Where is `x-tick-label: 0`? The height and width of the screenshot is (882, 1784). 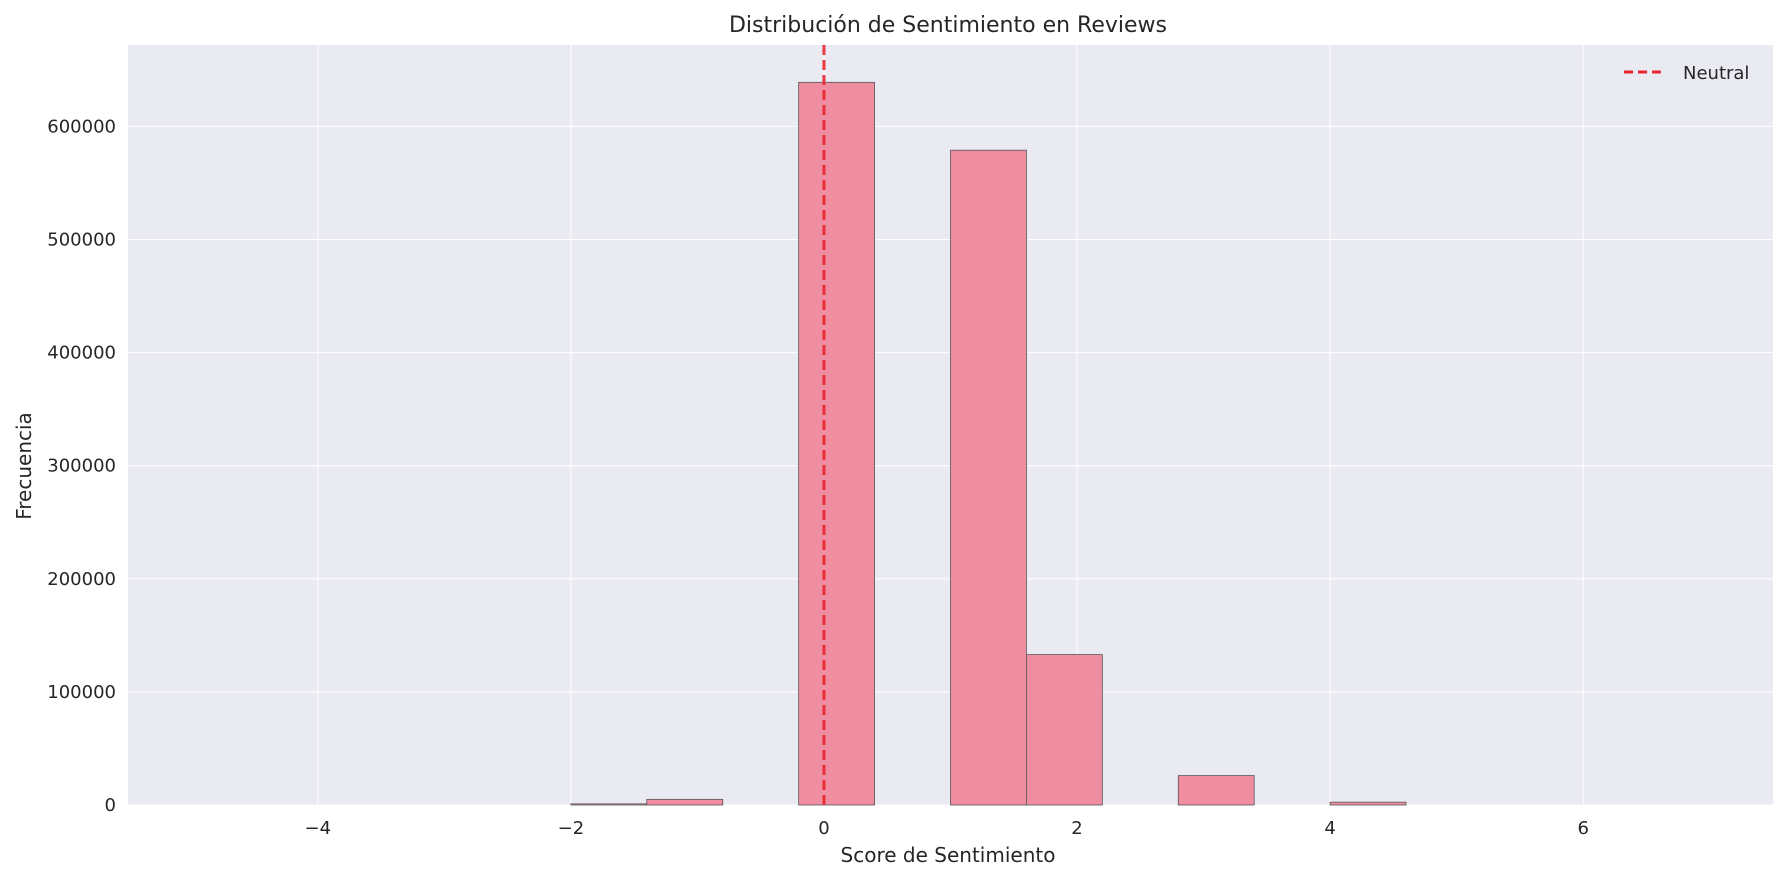 x-tick-label: 0 is located at coordinates (823, 828).